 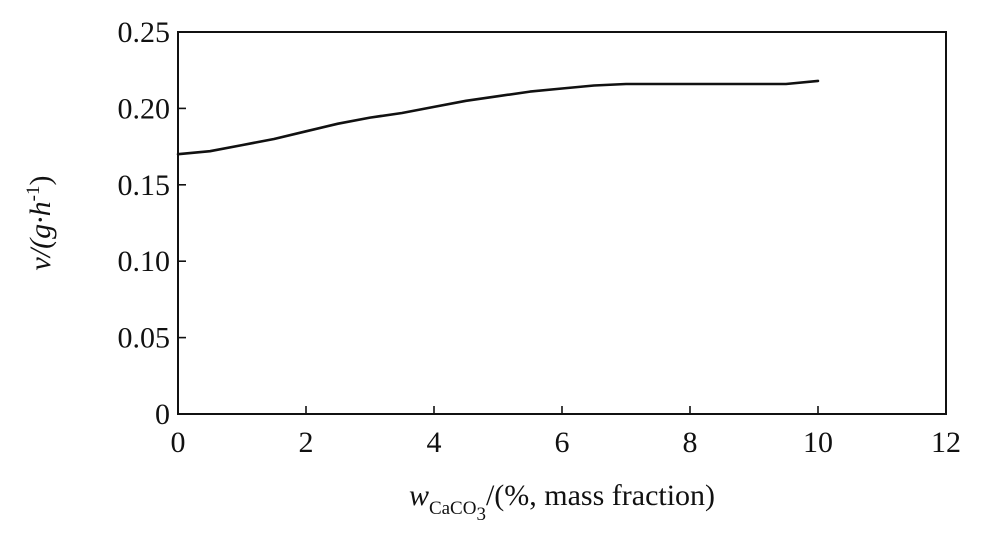 What do you see at coordinates (182, 223) in the screenshot?
I see `y-axis-ticks` at bounding box center [182, 223].